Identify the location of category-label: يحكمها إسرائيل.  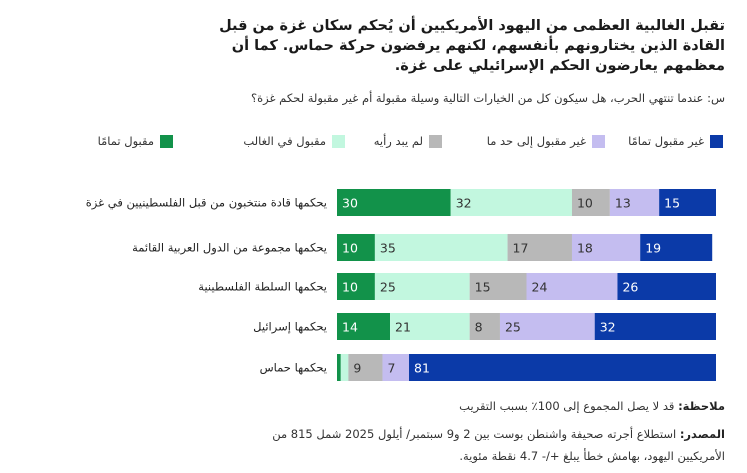
(290, 327).